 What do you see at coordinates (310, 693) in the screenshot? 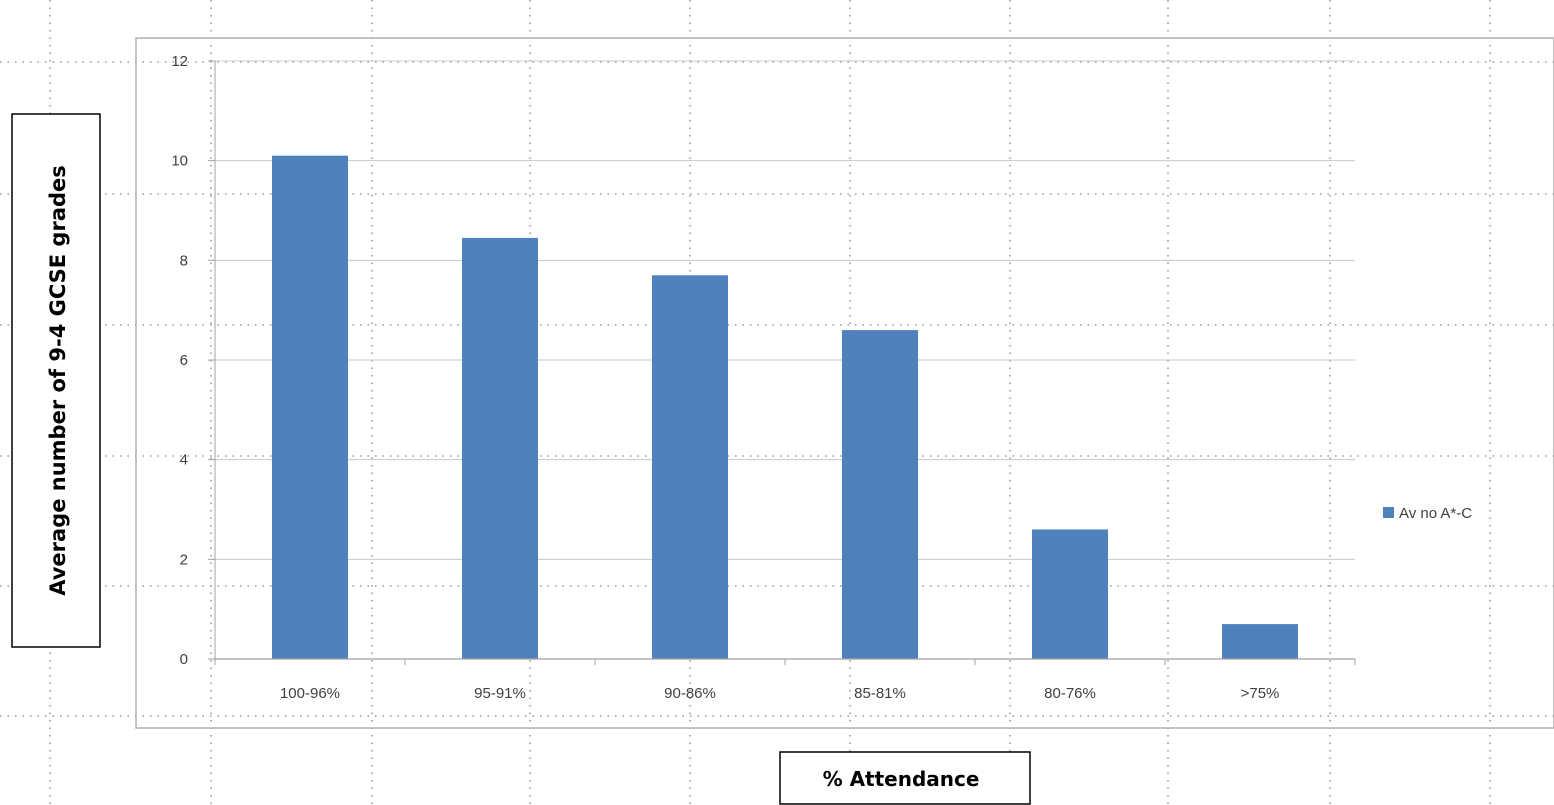
I see `x-tick-label: 100-96%` at bounding box center [310, 693].